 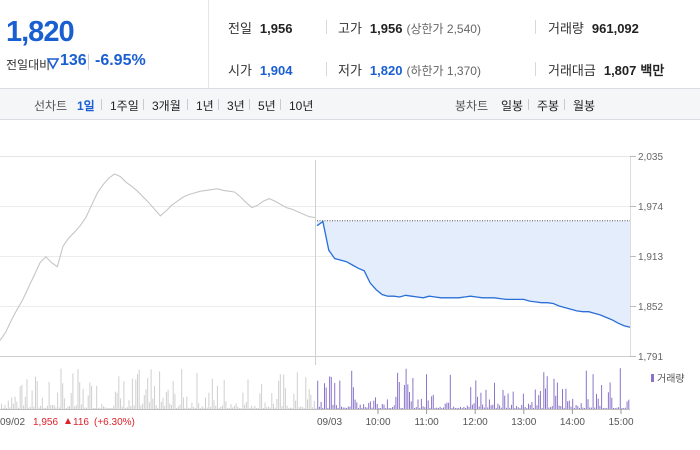 What do you see at coordinates (315, 156) in the screenshot?
I see `chart-top-border` at bounding box center [315, 156].